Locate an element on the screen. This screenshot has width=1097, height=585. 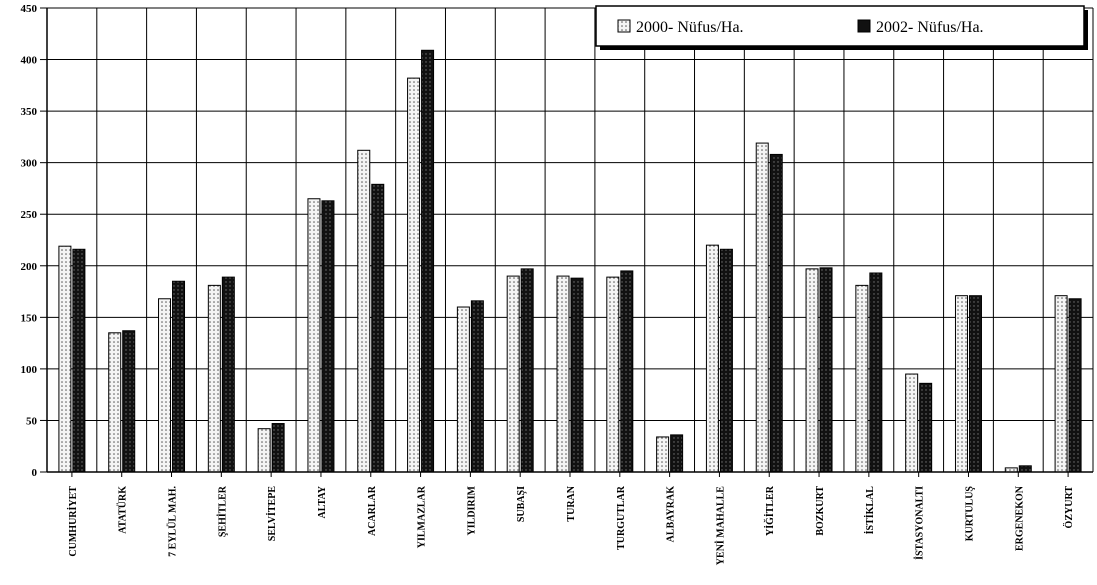
x-category-label: SUBAŞI is located at coordinates (521, 504).